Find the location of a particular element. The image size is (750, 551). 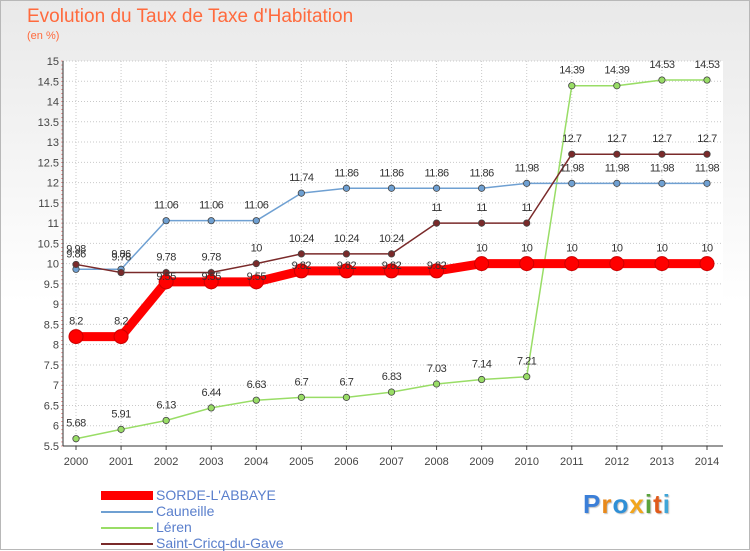

data-label: 6.13 is located at coordinates (166, 405).